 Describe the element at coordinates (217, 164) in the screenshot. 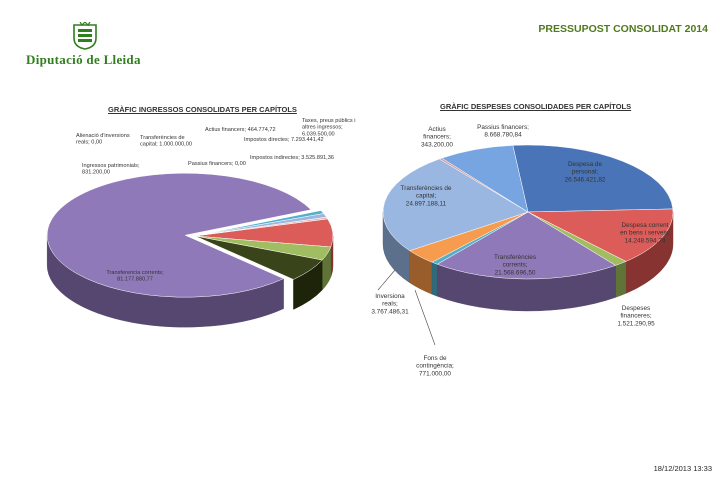

I see `slice-label: Passius financers; 0,00` at that location.